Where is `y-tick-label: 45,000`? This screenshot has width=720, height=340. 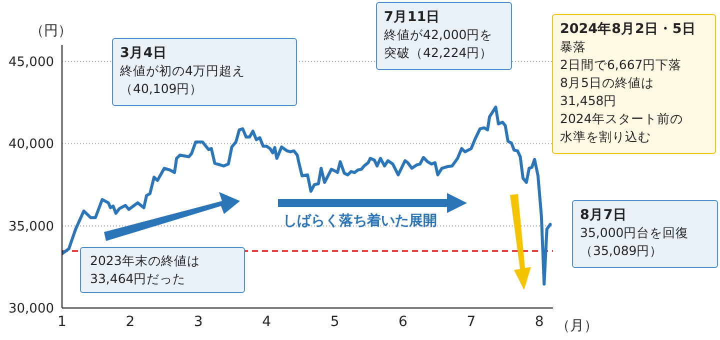 y-tick-label: 45,000 is located at coordinates (31, 62).